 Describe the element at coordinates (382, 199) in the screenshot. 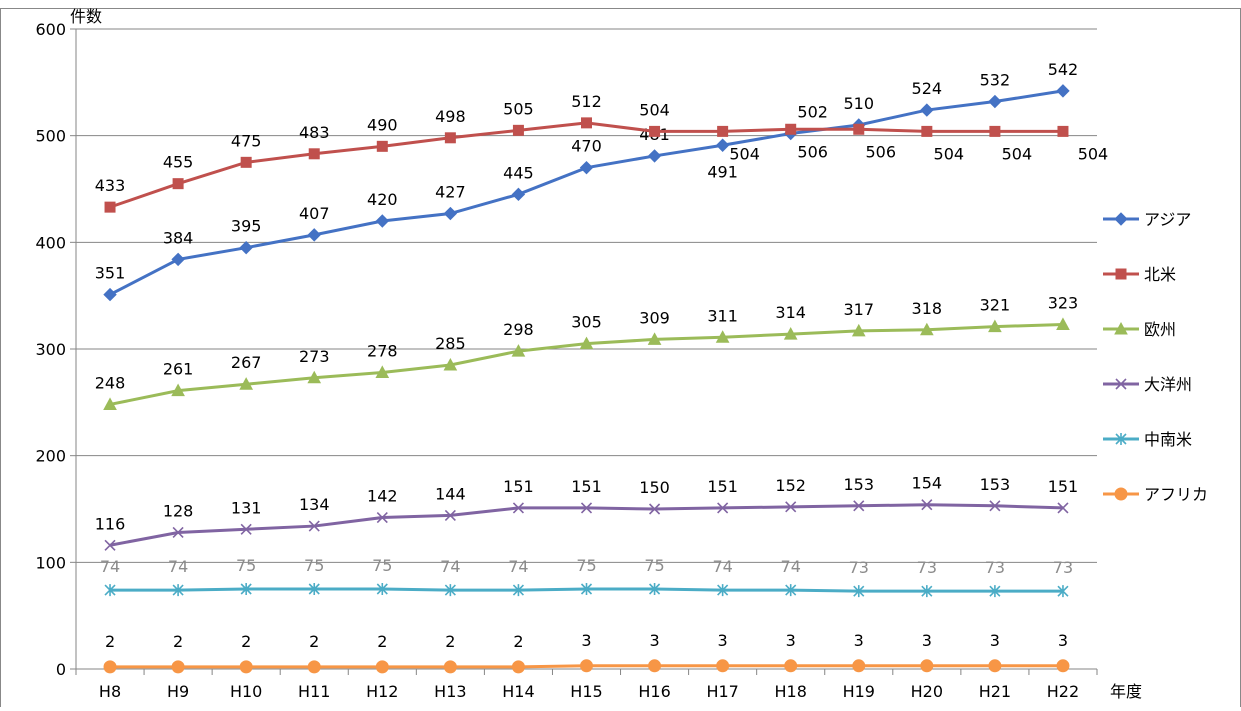

I see `data-label: 420` at that location.